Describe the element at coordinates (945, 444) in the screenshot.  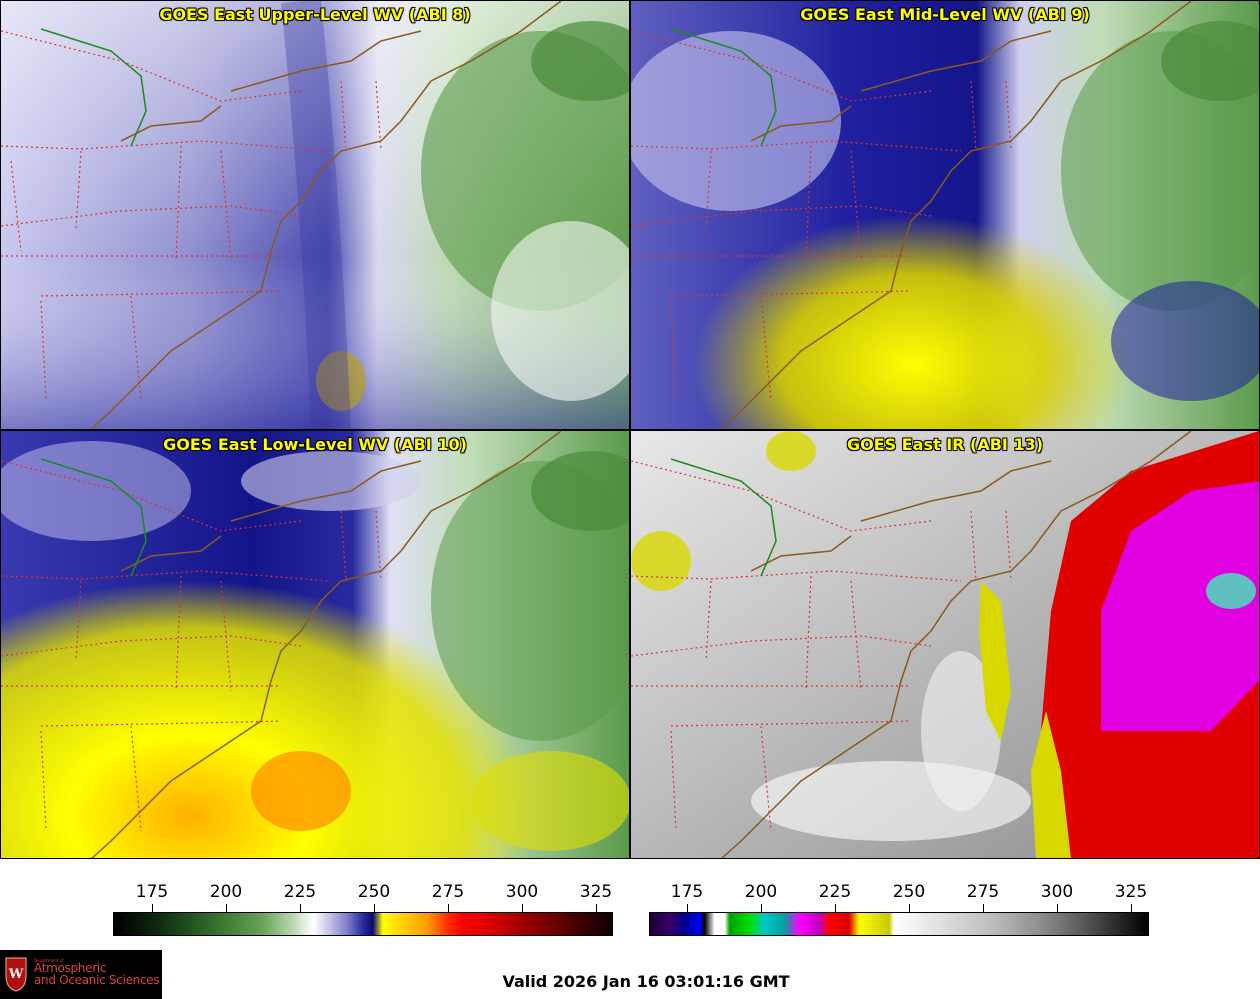
I see `panel-title: GOES East IR (ABI 13)` at that location.